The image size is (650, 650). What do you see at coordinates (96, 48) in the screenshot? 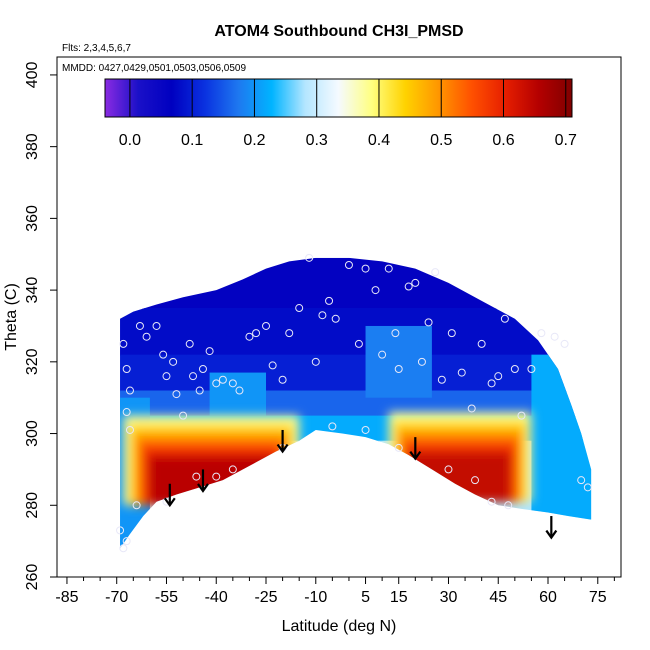
I see `flights-label: Flts: 2,3,4,5,6,7` at bounding box center [96, 48].